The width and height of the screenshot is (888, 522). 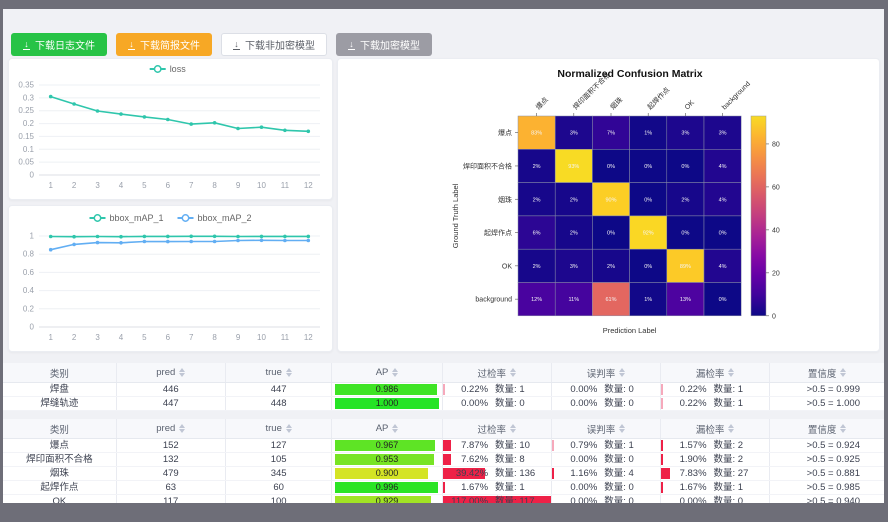 I want to click on legend-item-bbox_mAP_2: bbox_mAP_2, so click(x=214, y=218).